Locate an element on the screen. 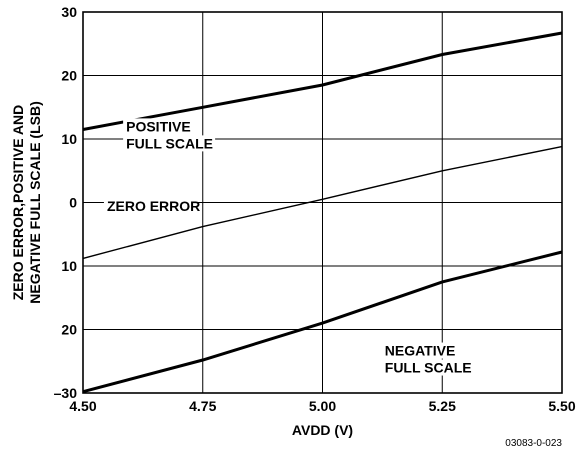  x-tick-label: 5.50 is located at coordinates (561, 406).